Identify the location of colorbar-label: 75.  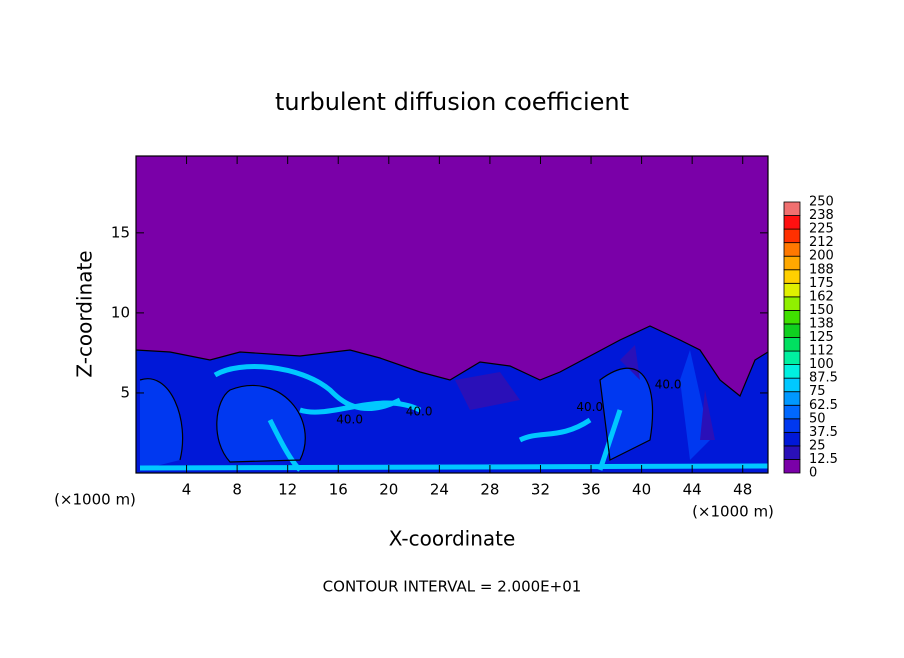
(817, 391).